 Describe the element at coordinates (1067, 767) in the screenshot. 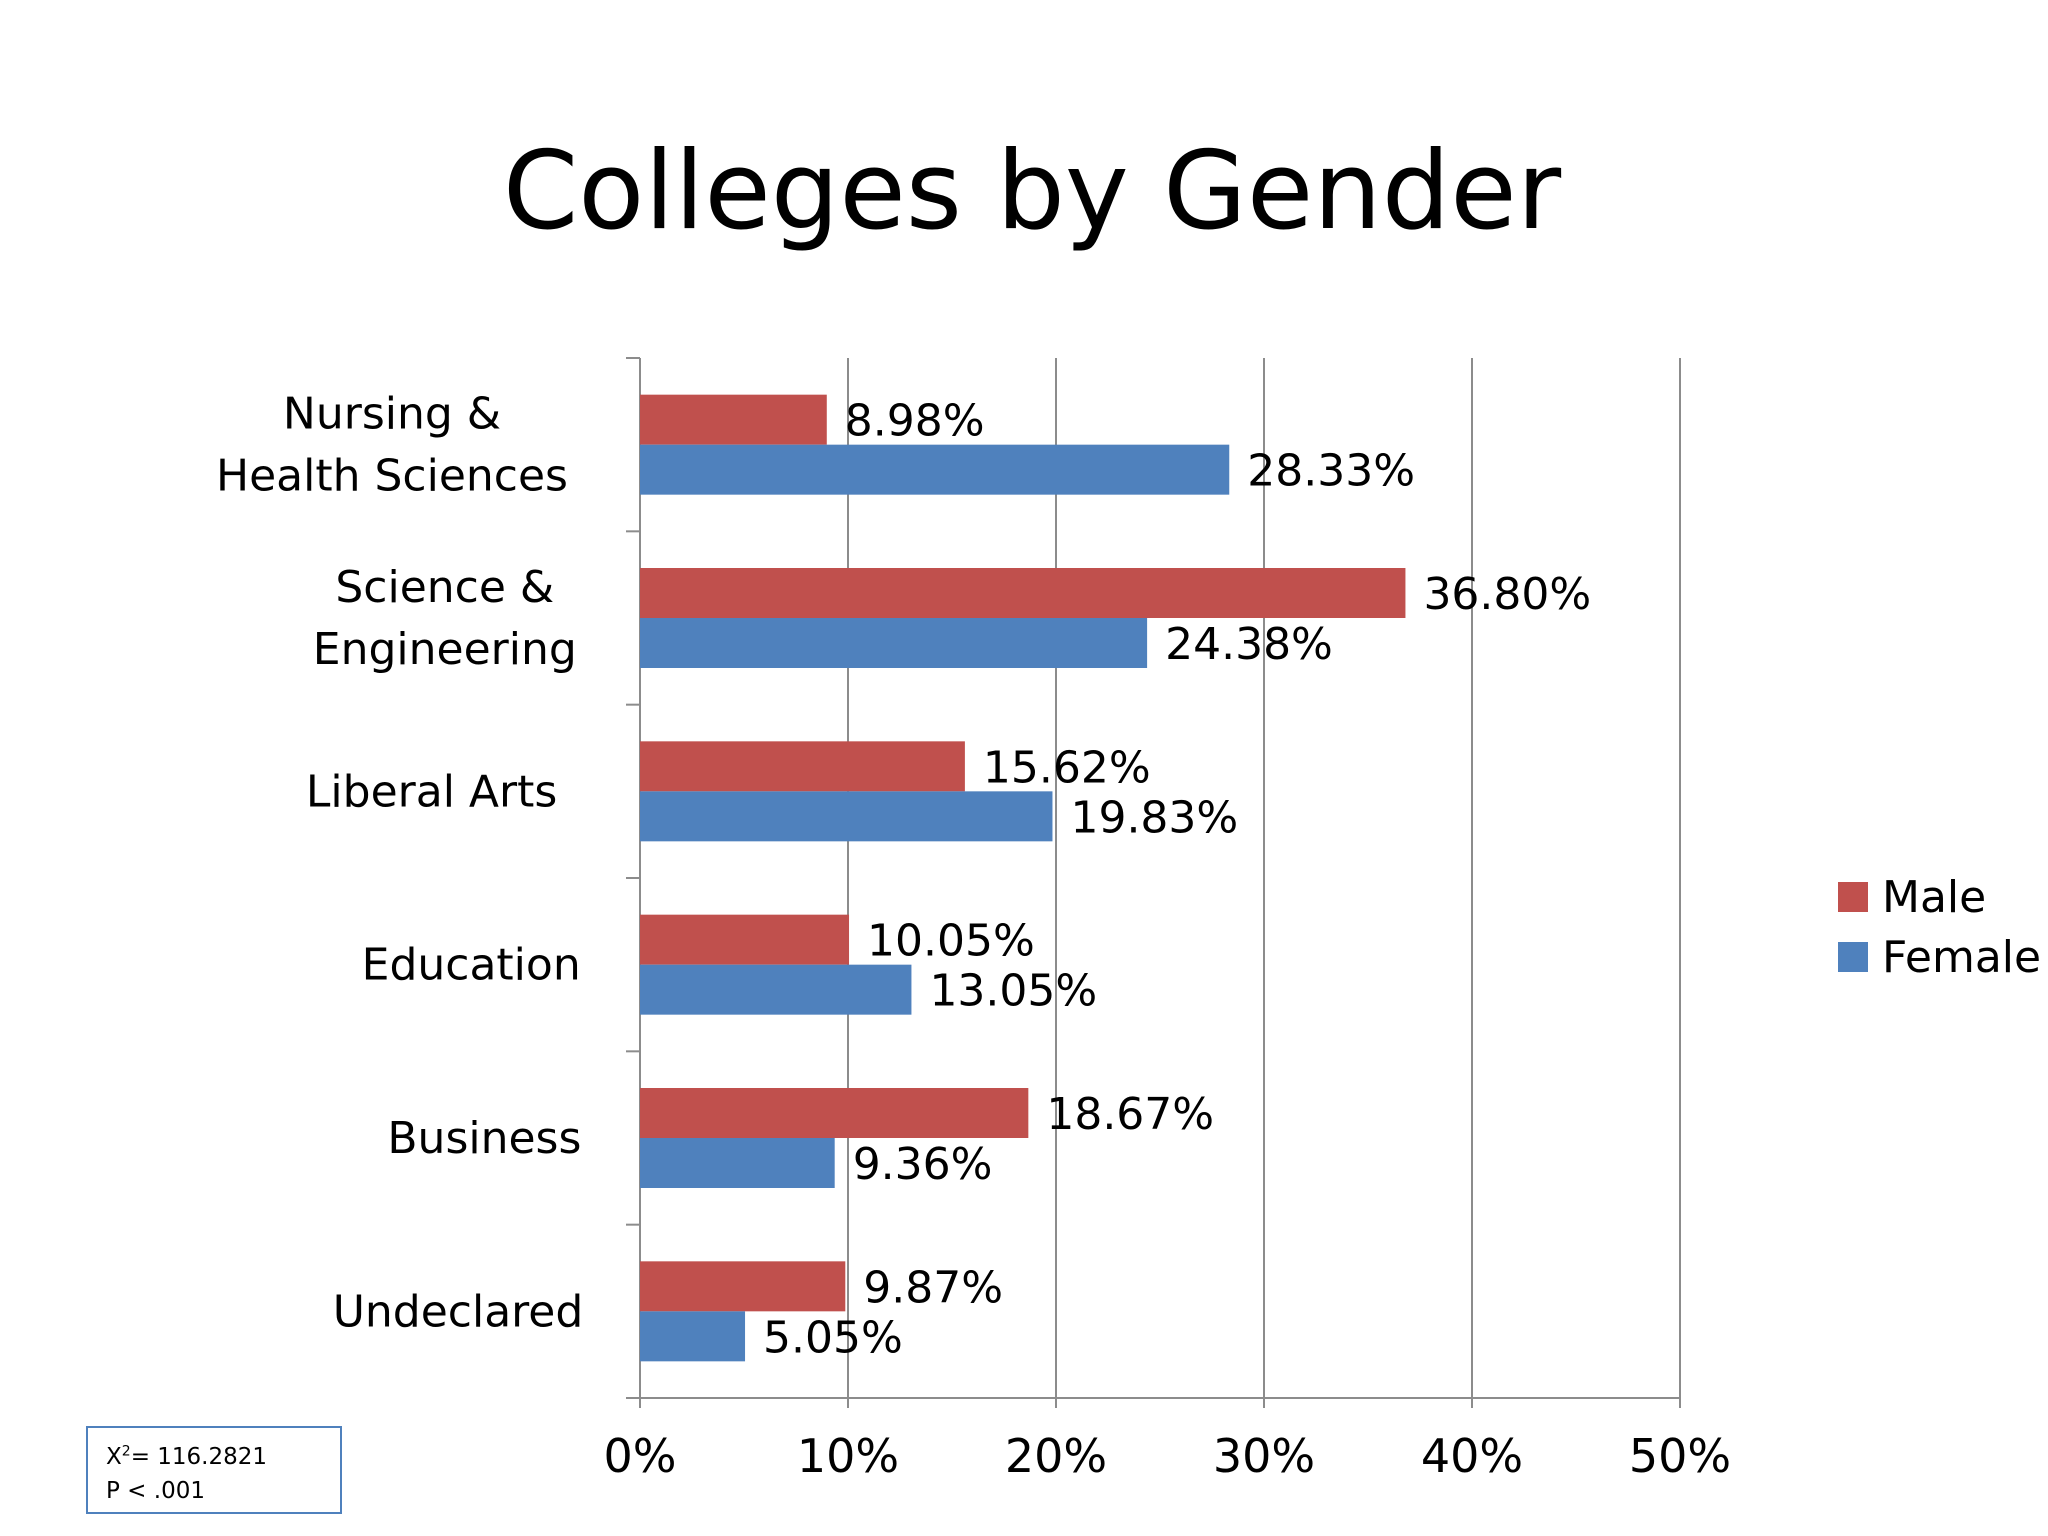

I see `data-label-male: 15.62%` at that location.